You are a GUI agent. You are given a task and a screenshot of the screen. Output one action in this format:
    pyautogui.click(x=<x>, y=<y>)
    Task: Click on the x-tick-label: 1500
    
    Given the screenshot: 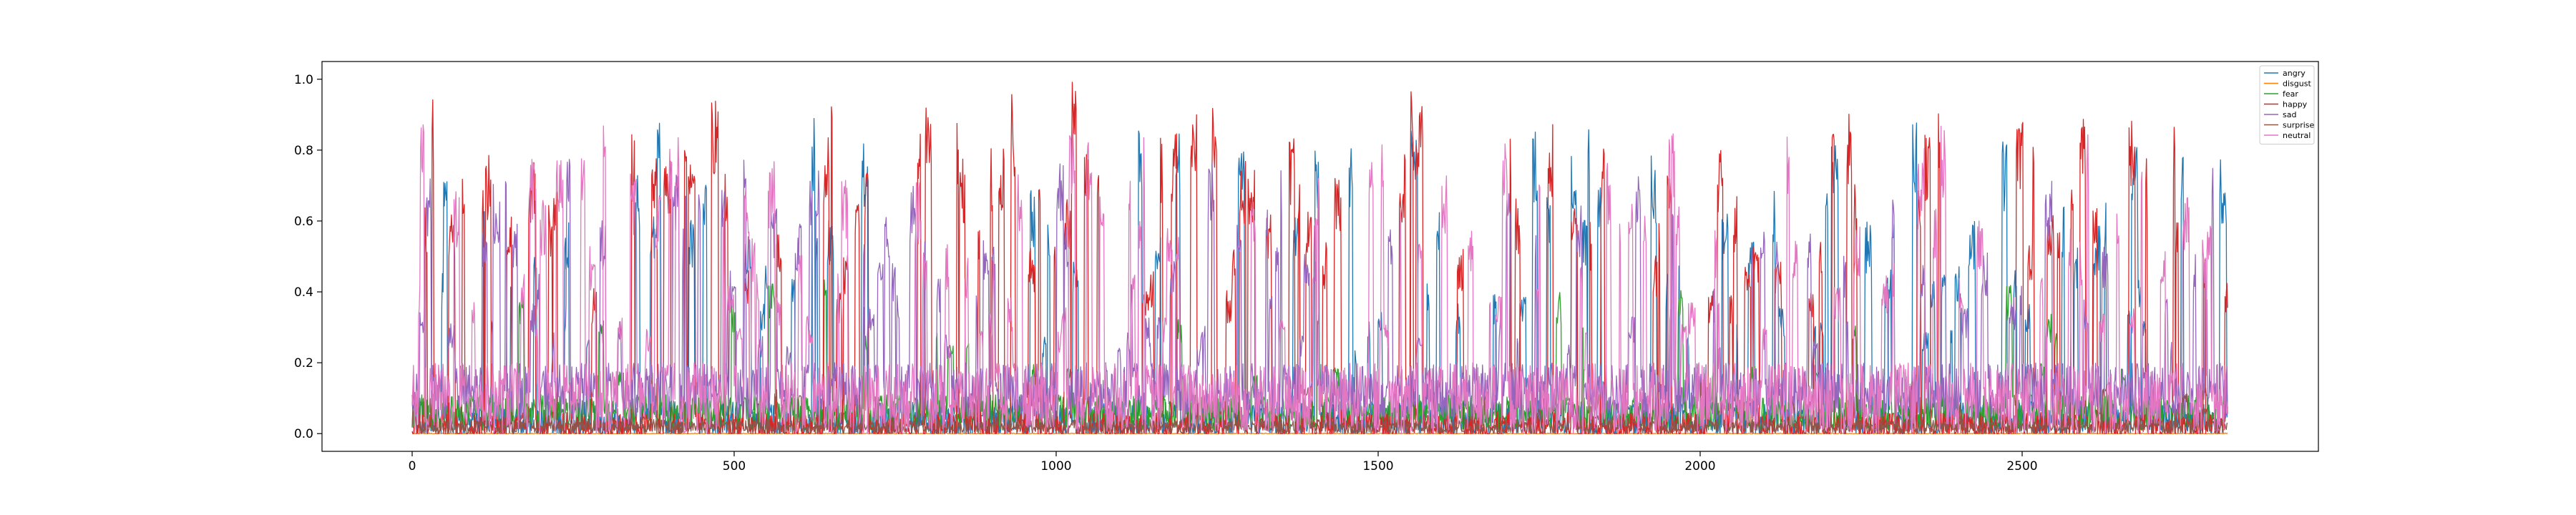 What is the action you would take?
    pyautogui.click(x=1377, y=466)
    